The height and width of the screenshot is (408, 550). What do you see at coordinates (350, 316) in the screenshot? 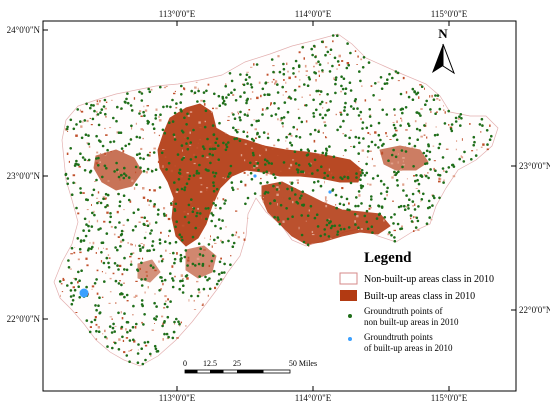
I see `legend-point-green` at bounding box center [350, 316].